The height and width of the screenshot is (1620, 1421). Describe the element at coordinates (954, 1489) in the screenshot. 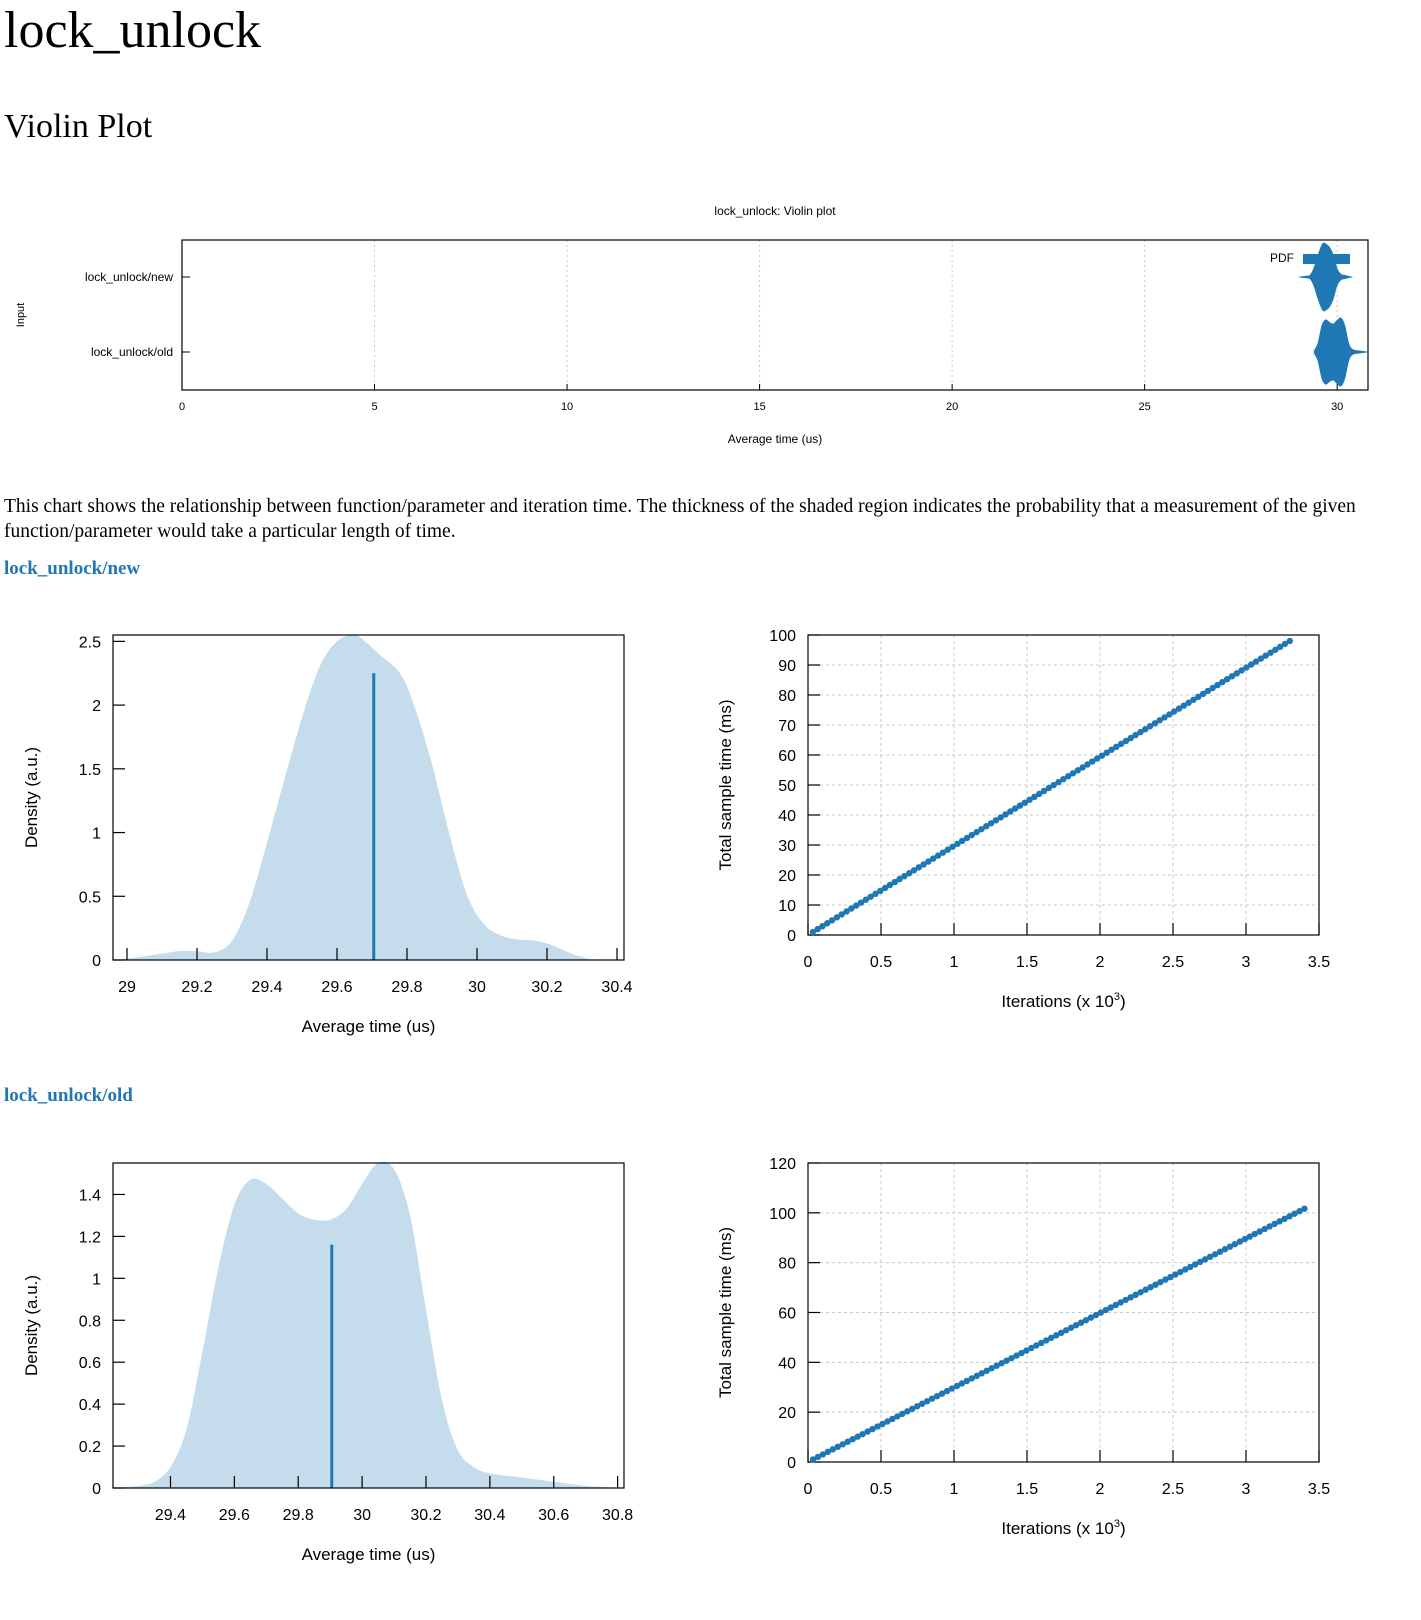

I see `iter-x-tick-label: 1` at that location.